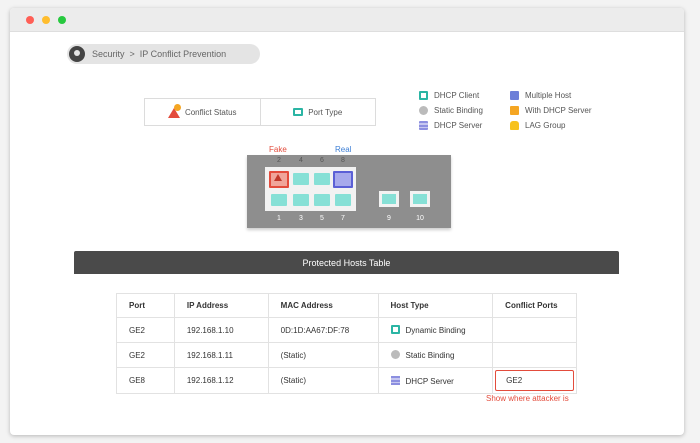 This screenshot has width=700, height=443. Describe the element at coordinates (545, 125) in the screenshot. I see `key-label: LAG Group` at that location.